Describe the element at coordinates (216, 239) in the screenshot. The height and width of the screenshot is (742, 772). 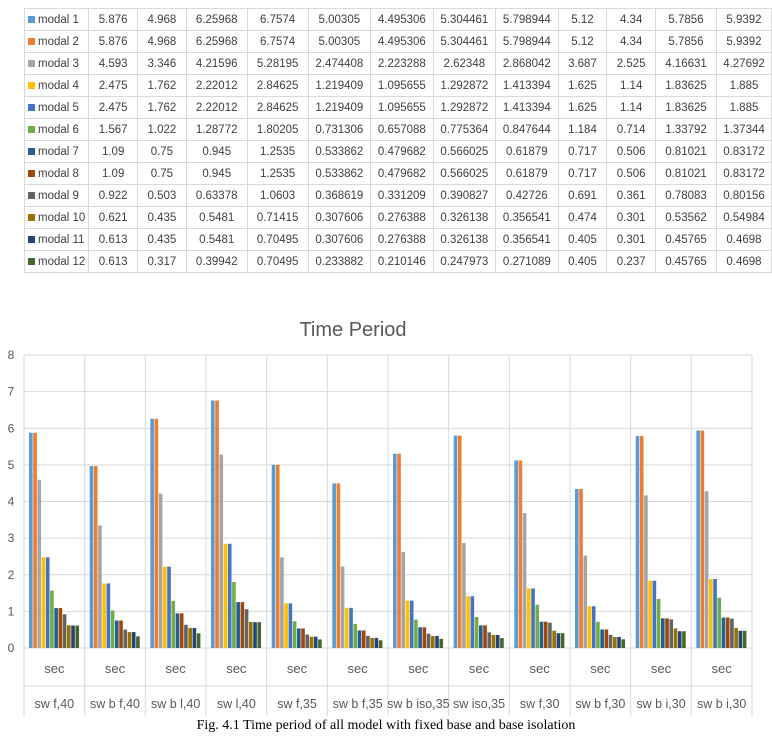
I see `table-cell: 0.5481` at that location.